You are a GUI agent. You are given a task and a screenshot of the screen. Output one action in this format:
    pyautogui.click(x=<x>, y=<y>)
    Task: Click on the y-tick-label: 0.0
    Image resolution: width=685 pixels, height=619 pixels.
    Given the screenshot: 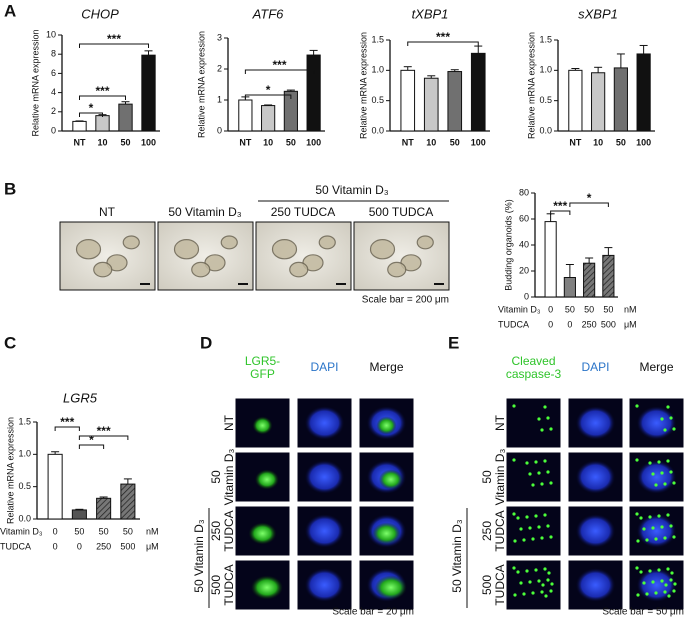 What is the action you would take?
    pyautogui.click(x=377, y=130)
    